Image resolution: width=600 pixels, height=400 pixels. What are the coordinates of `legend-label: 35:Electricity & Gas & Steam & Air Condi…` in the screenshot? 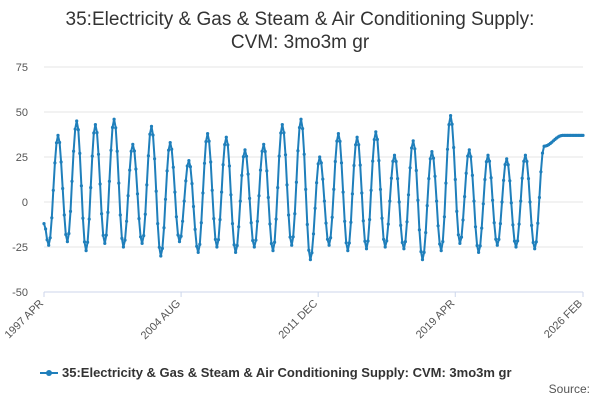 It's located at (287, 372).